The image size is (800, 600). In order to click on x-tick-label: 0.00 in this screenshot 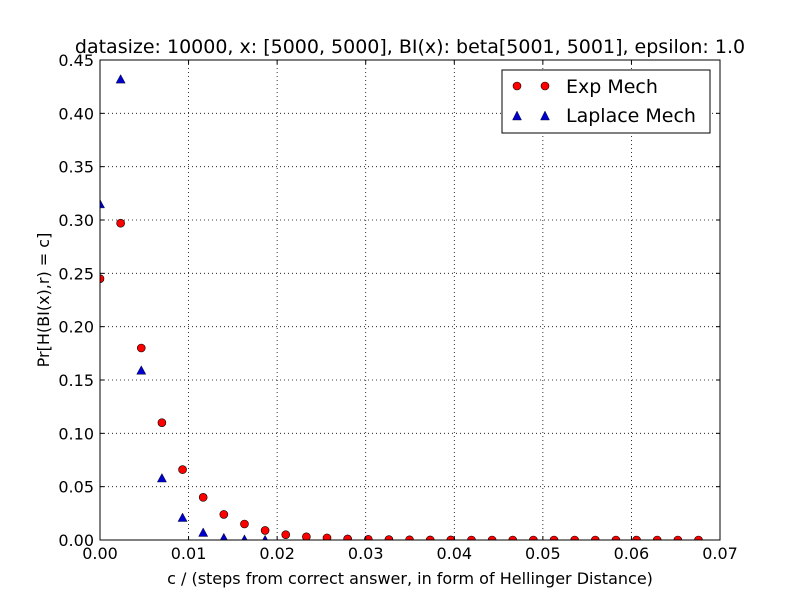, I will do `click(100, 553)`.